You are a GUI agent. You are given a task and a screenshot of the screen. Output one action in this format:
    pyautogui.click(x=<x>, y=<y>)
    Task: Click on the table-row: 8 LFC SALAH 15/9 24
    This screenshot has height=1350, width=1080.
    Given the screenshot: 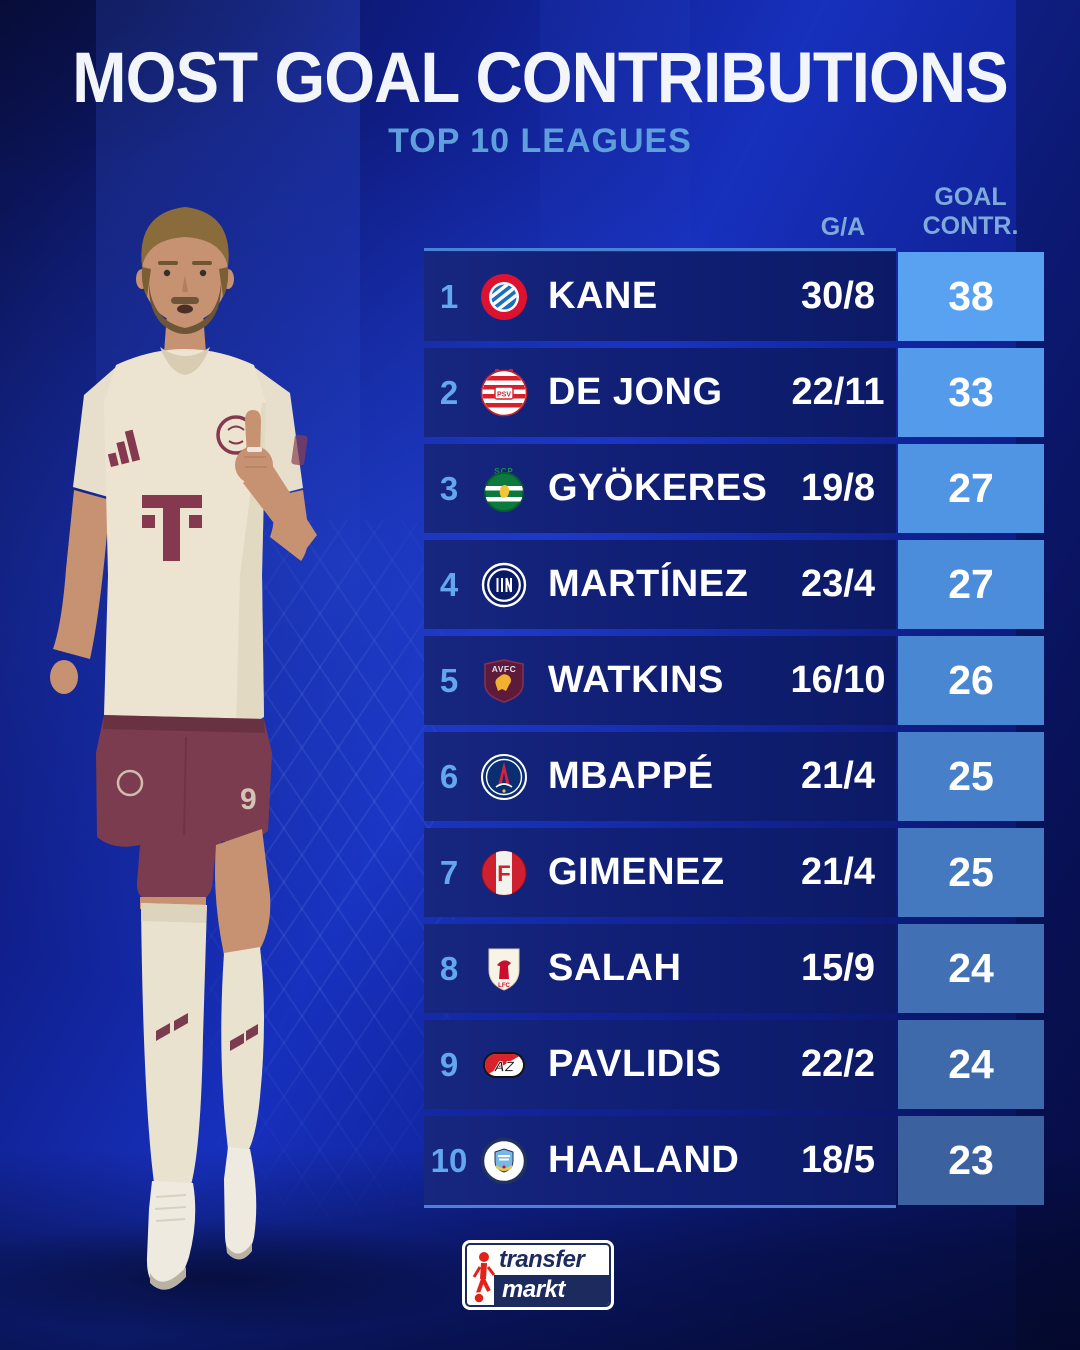 What is the action you would take?
    pyautogui.click(x=734, y=968)
    